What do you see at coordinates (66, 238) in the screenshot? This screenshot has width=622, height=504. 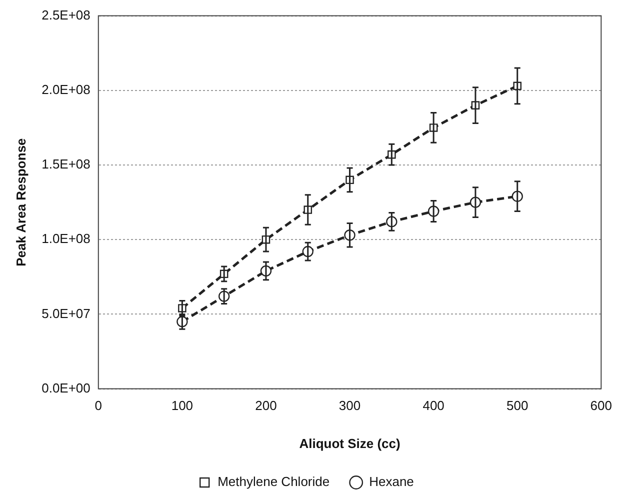 I see `y-tick-label: 1.0E+08` at bounding box center [66, 238].